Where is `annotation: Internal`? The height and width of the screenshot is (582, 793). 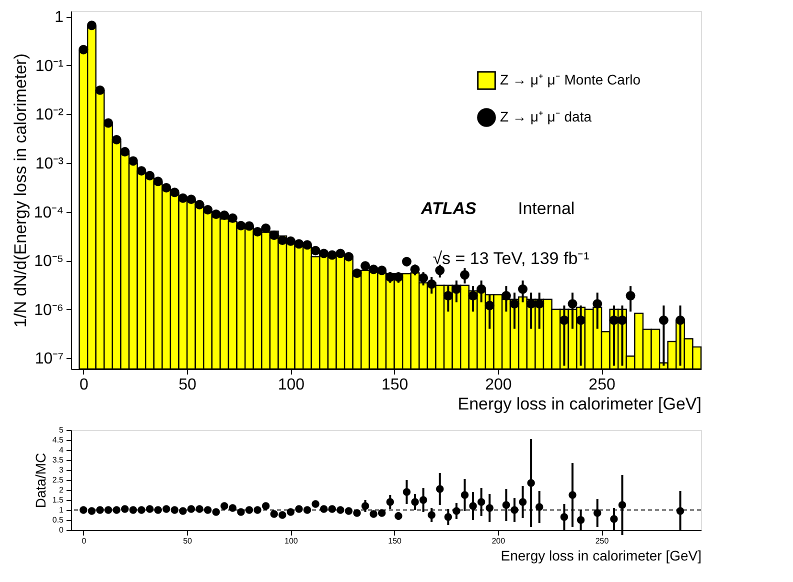 annotation: Internal is located at coordinates (546, 208).